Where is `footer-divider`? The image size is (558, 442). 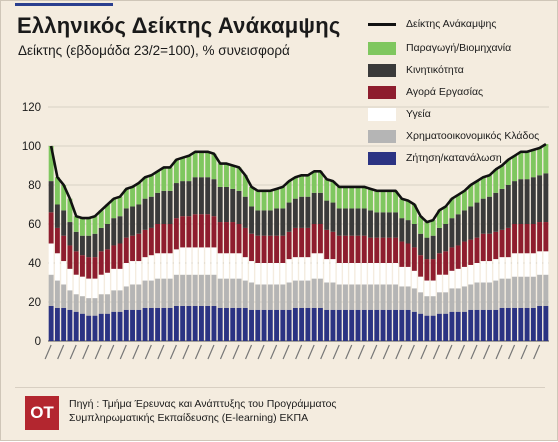
footer-divider is located at coordinates (280, 387).